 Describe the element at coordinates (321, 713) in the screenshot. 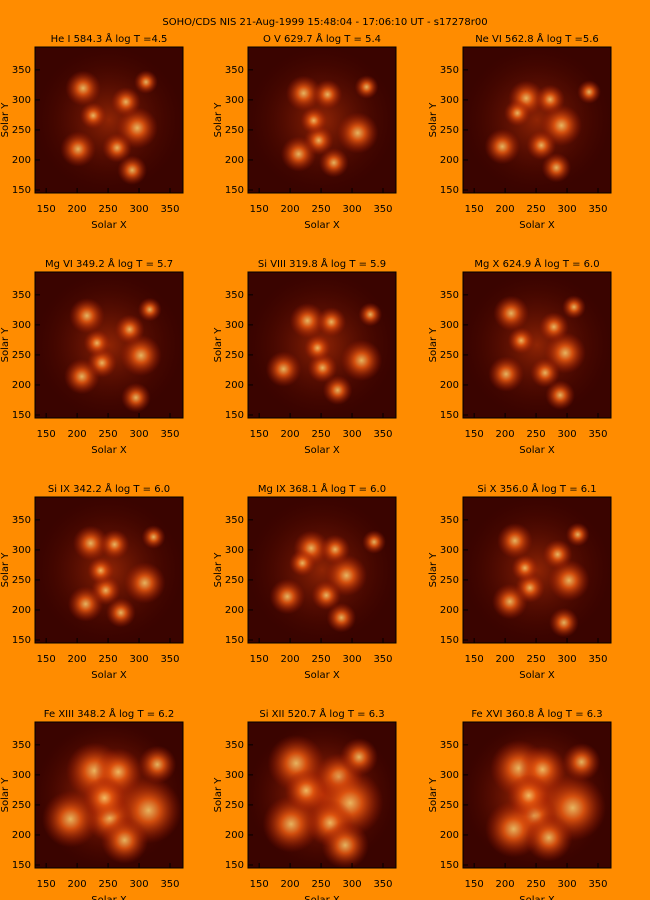

I see `panel-title: Si XII 520.7 Å log T = 6.3` at that location.